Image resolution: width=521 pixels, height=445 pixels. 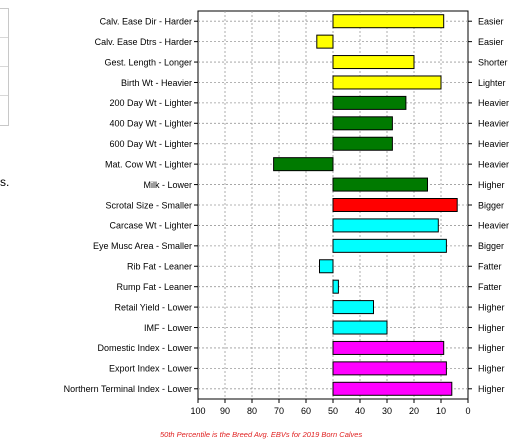 What do you see at coordinates (493, 62) in the screenshot?
I see `direction-label: Shorter` at bounding box center [493, 62].